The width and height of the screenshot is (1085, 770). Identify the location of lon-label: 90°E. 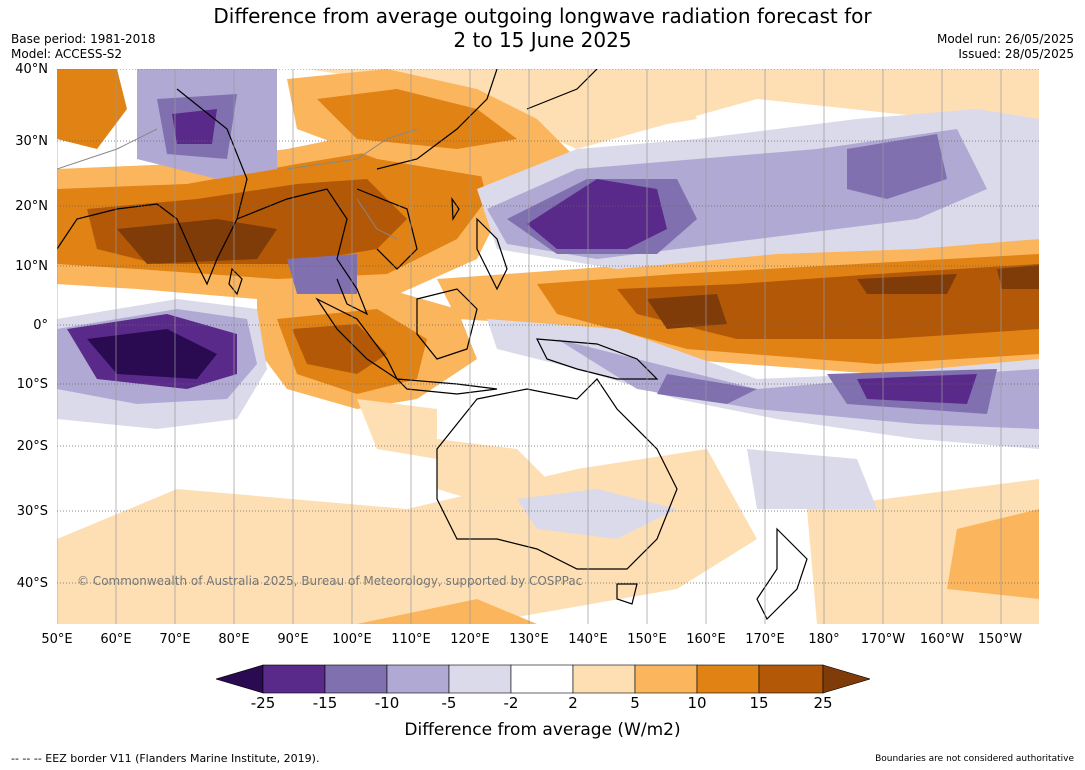
(293, 639).